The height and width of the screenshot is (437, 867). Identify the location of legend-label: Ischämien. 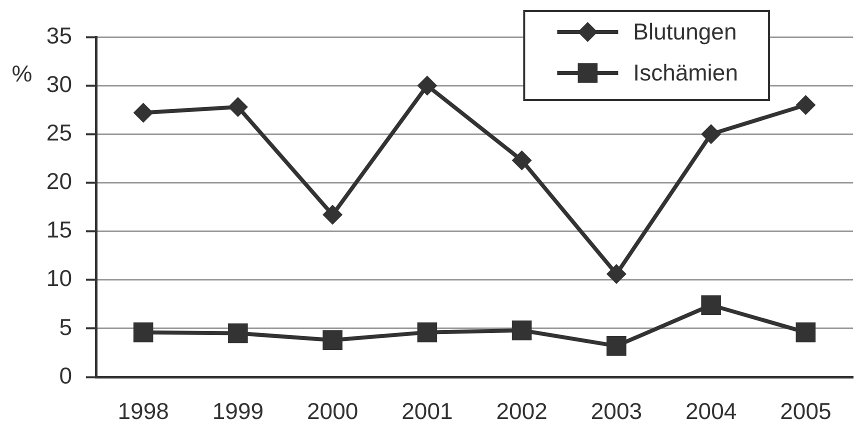
(685, 72).